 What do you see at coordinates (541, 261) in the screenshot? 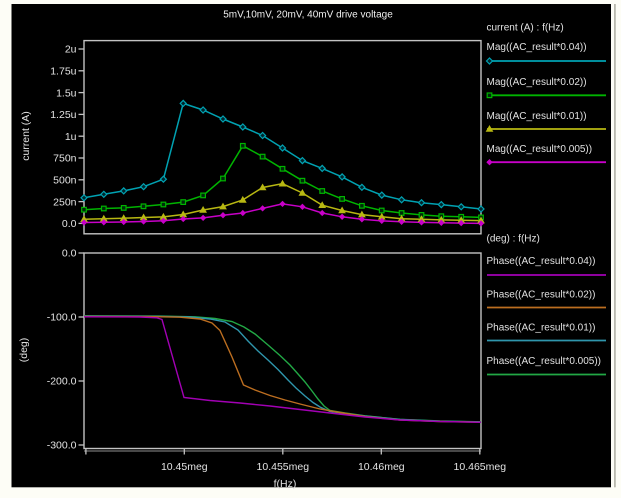
I see `svg-text: Phase((AC_result*0.04))` at bounding box center [541, 261].